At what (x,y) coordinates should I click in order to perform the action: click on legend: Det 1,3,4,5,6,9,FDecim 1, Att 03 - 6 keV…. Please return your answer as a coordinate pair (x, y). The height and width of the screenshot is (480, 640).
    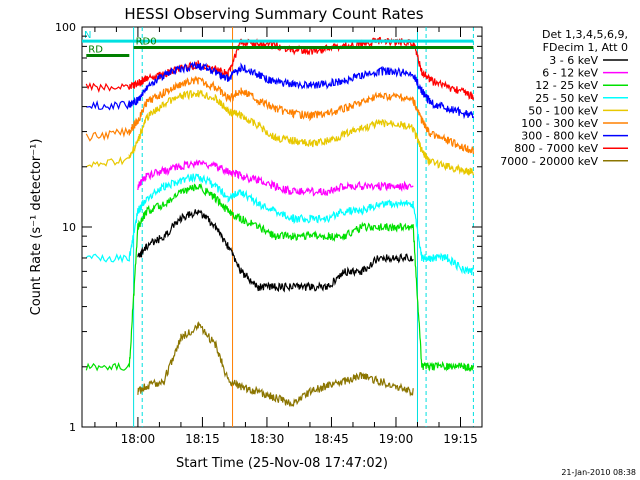
    Looking at the image, I should click on (564, 98).